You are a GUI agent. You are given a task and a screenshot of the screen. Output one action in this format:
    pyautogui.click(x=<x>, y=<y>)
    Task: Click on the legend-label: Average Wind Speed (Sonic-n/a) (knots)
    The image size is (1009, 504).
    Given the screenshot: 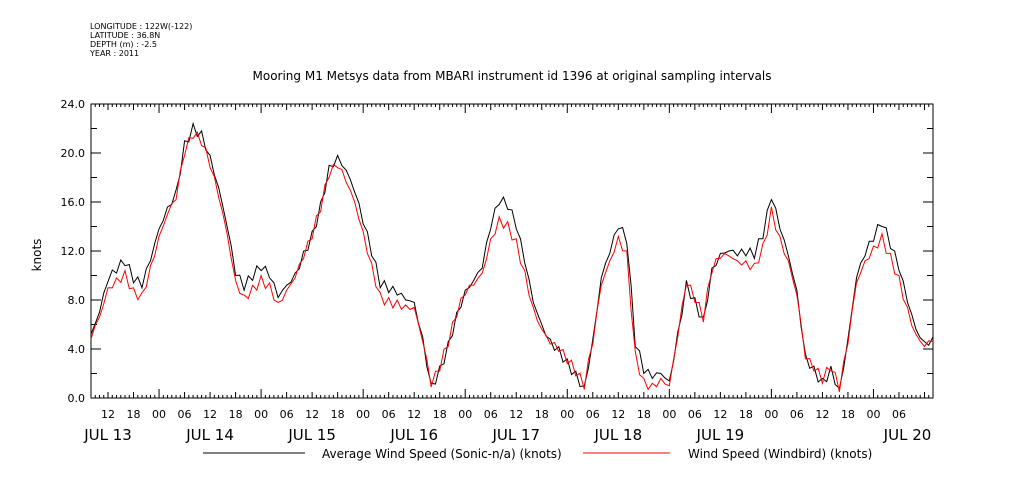 What is the action you would take?
    pyautogui.click(x=442, y=454)
    